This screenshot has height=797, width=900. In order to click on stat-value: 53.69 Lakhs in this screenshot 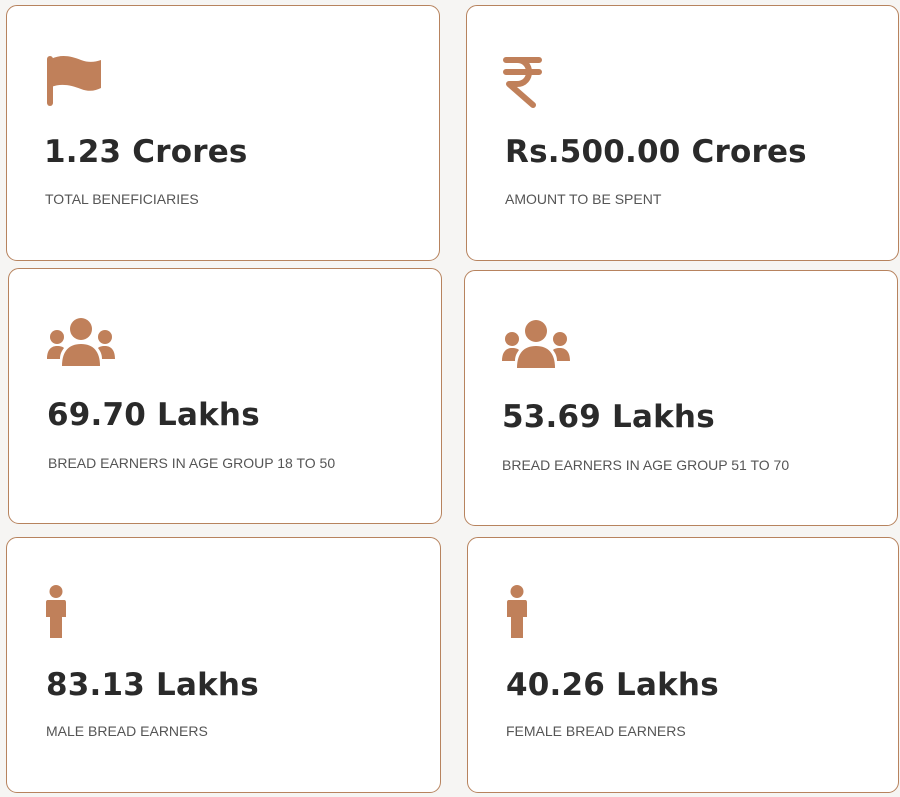, I will do `click(608, 417)`.